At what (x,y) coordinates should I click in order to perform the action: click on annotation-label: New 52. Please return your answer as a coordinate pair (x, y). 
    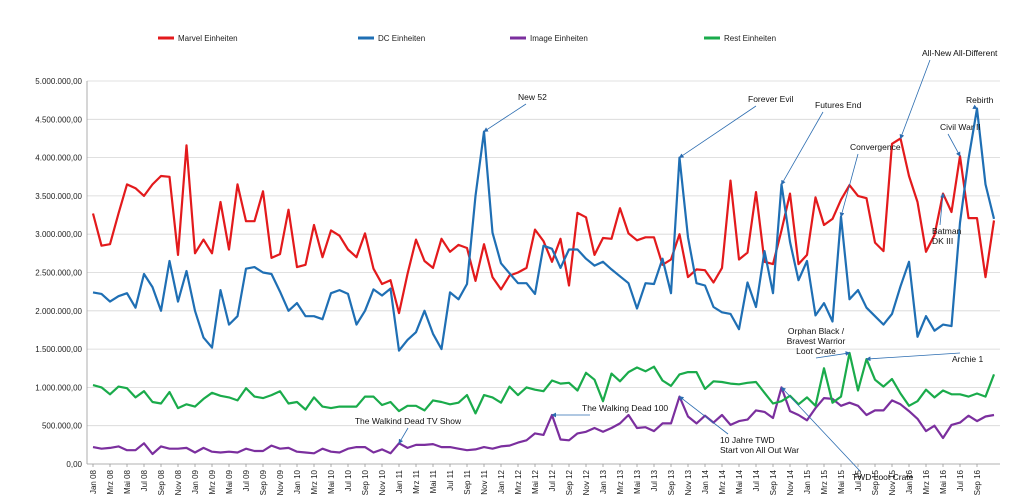
    Looking at the image, I should click on (532, 97).